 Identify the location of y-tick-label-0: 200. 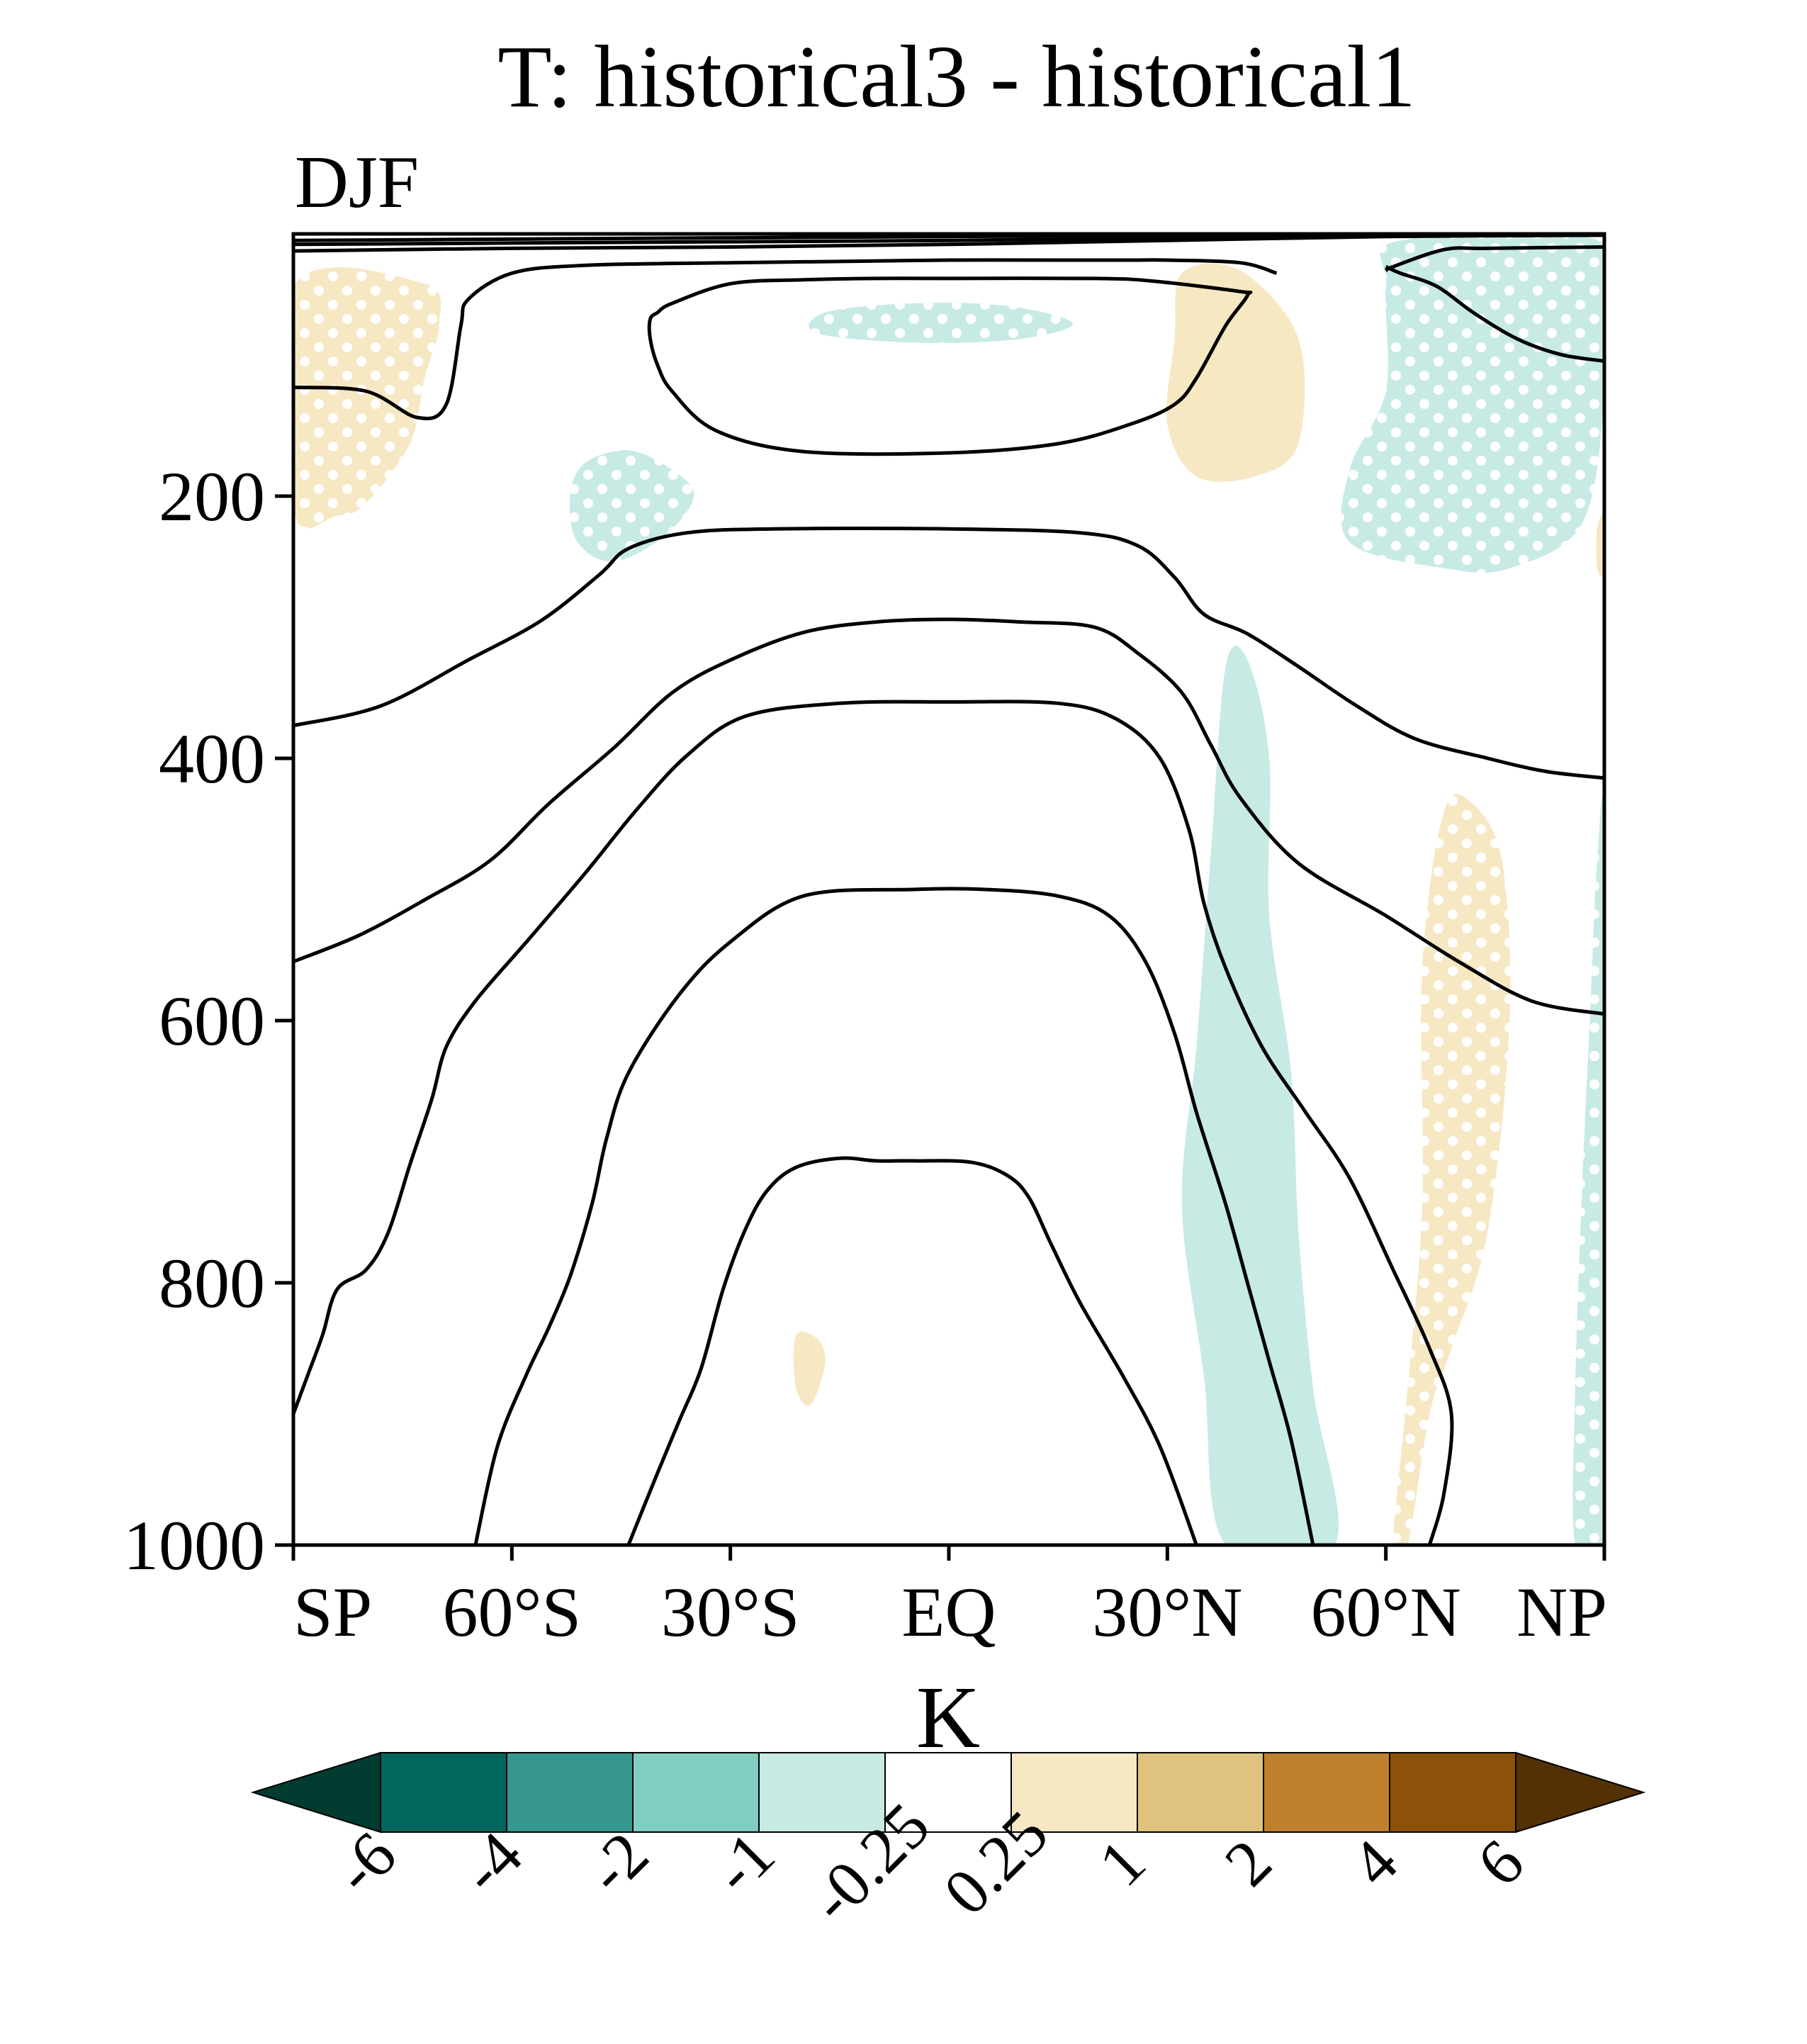
(212, 497).